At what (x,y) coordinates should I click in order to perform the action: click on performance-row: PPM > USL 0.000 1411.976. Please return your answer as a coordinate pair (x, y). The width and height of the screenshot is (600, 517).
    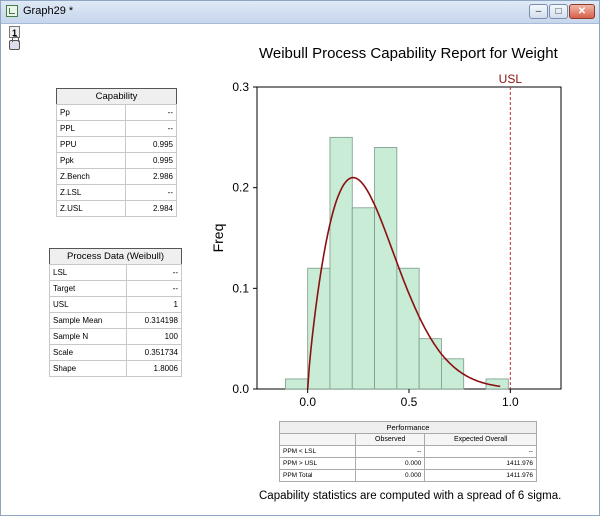
    Looking at the image, I should click on (407, 463).